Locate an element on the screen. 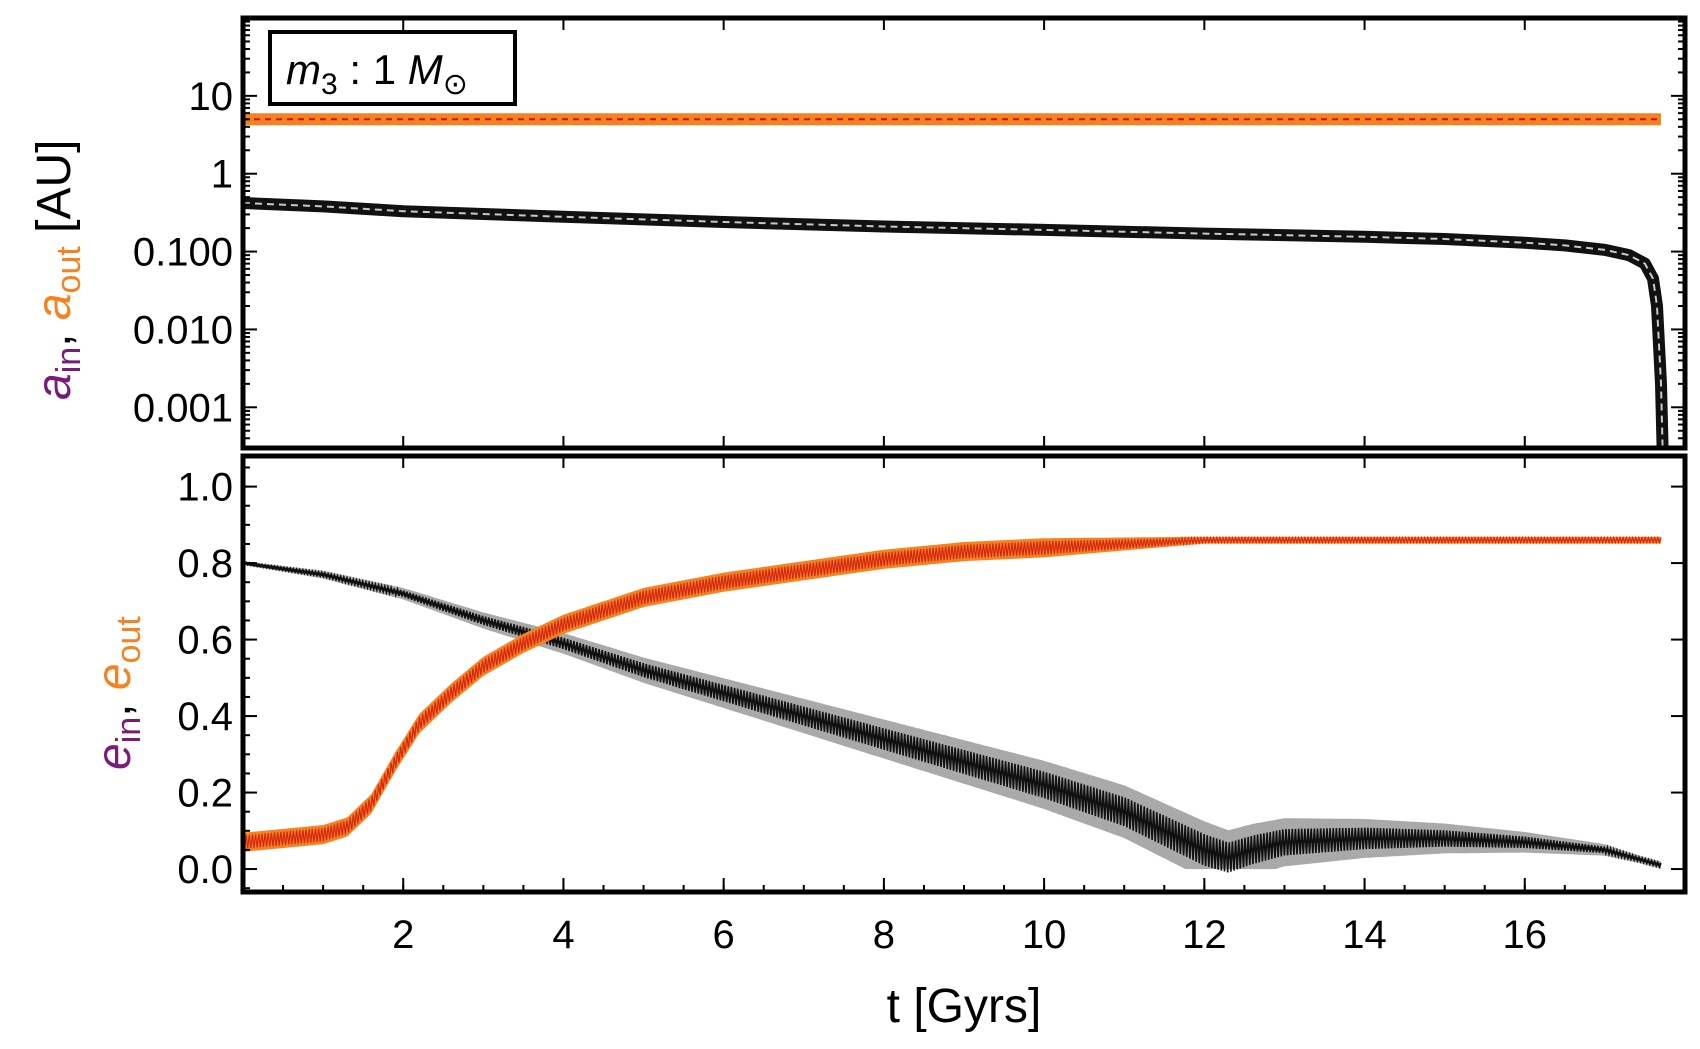 Image resolution: width=1700 pixels, height=1049 pixels. bottom-xtick-label-0: 2 is located at coordinates (403, 935).